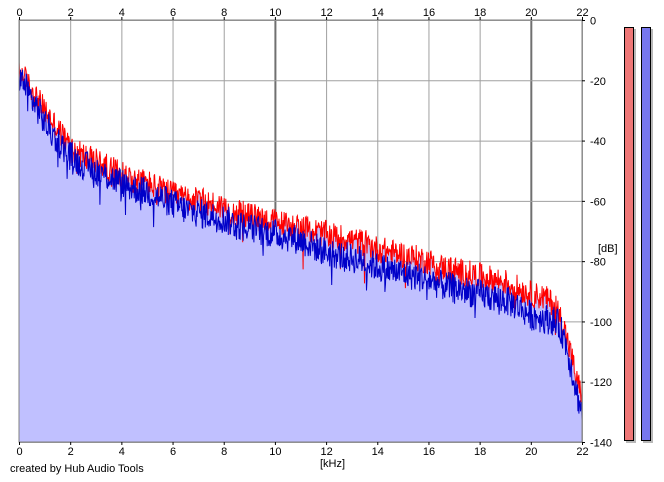 This screenshot has height=482, width=664. What do you see at coordinates (480, 13) in the screenshot?
I see `x-tick-label-top: 18` at bounding box center [480, 13].